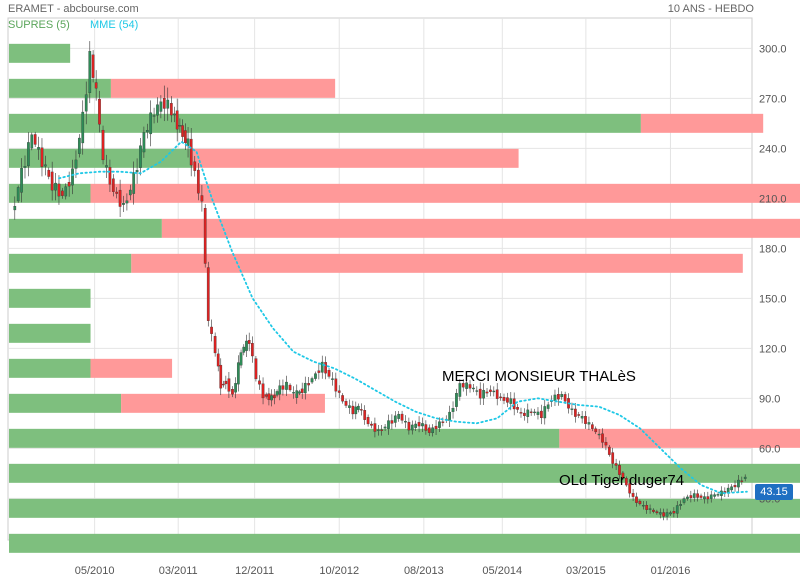 Image resolution: width=800 pixels, height=580 pixels. What do you see at coordinates (73, 9) in the screenshot?
I see `chart-title: ERAMET - abcbourse.com` at bounding box center [73, 9].